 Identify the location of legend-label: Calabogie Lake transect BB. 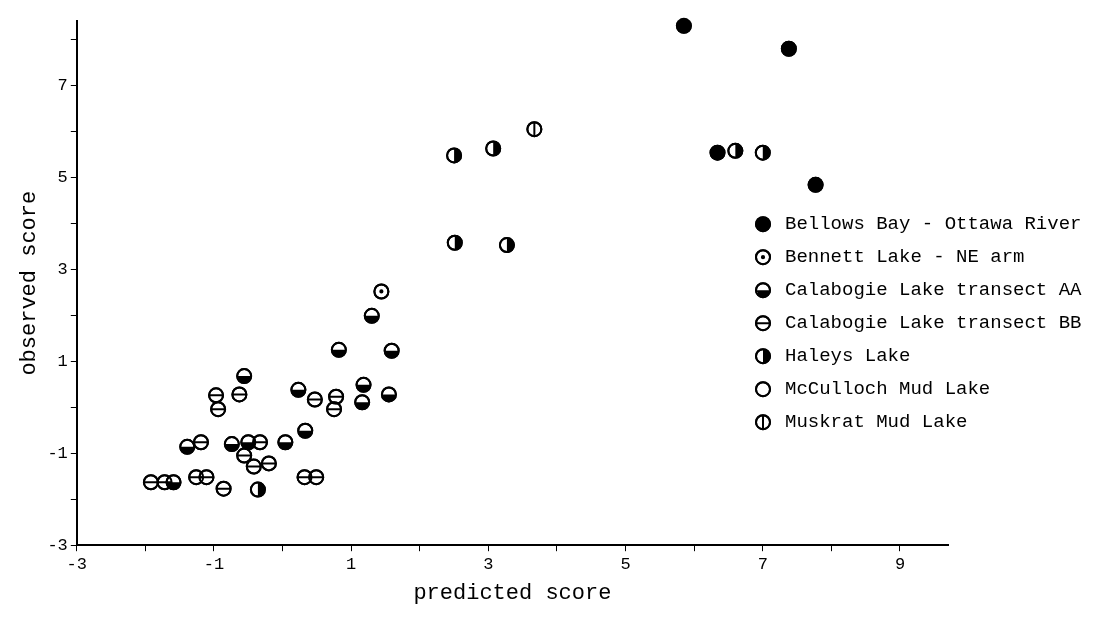
(933, 323).